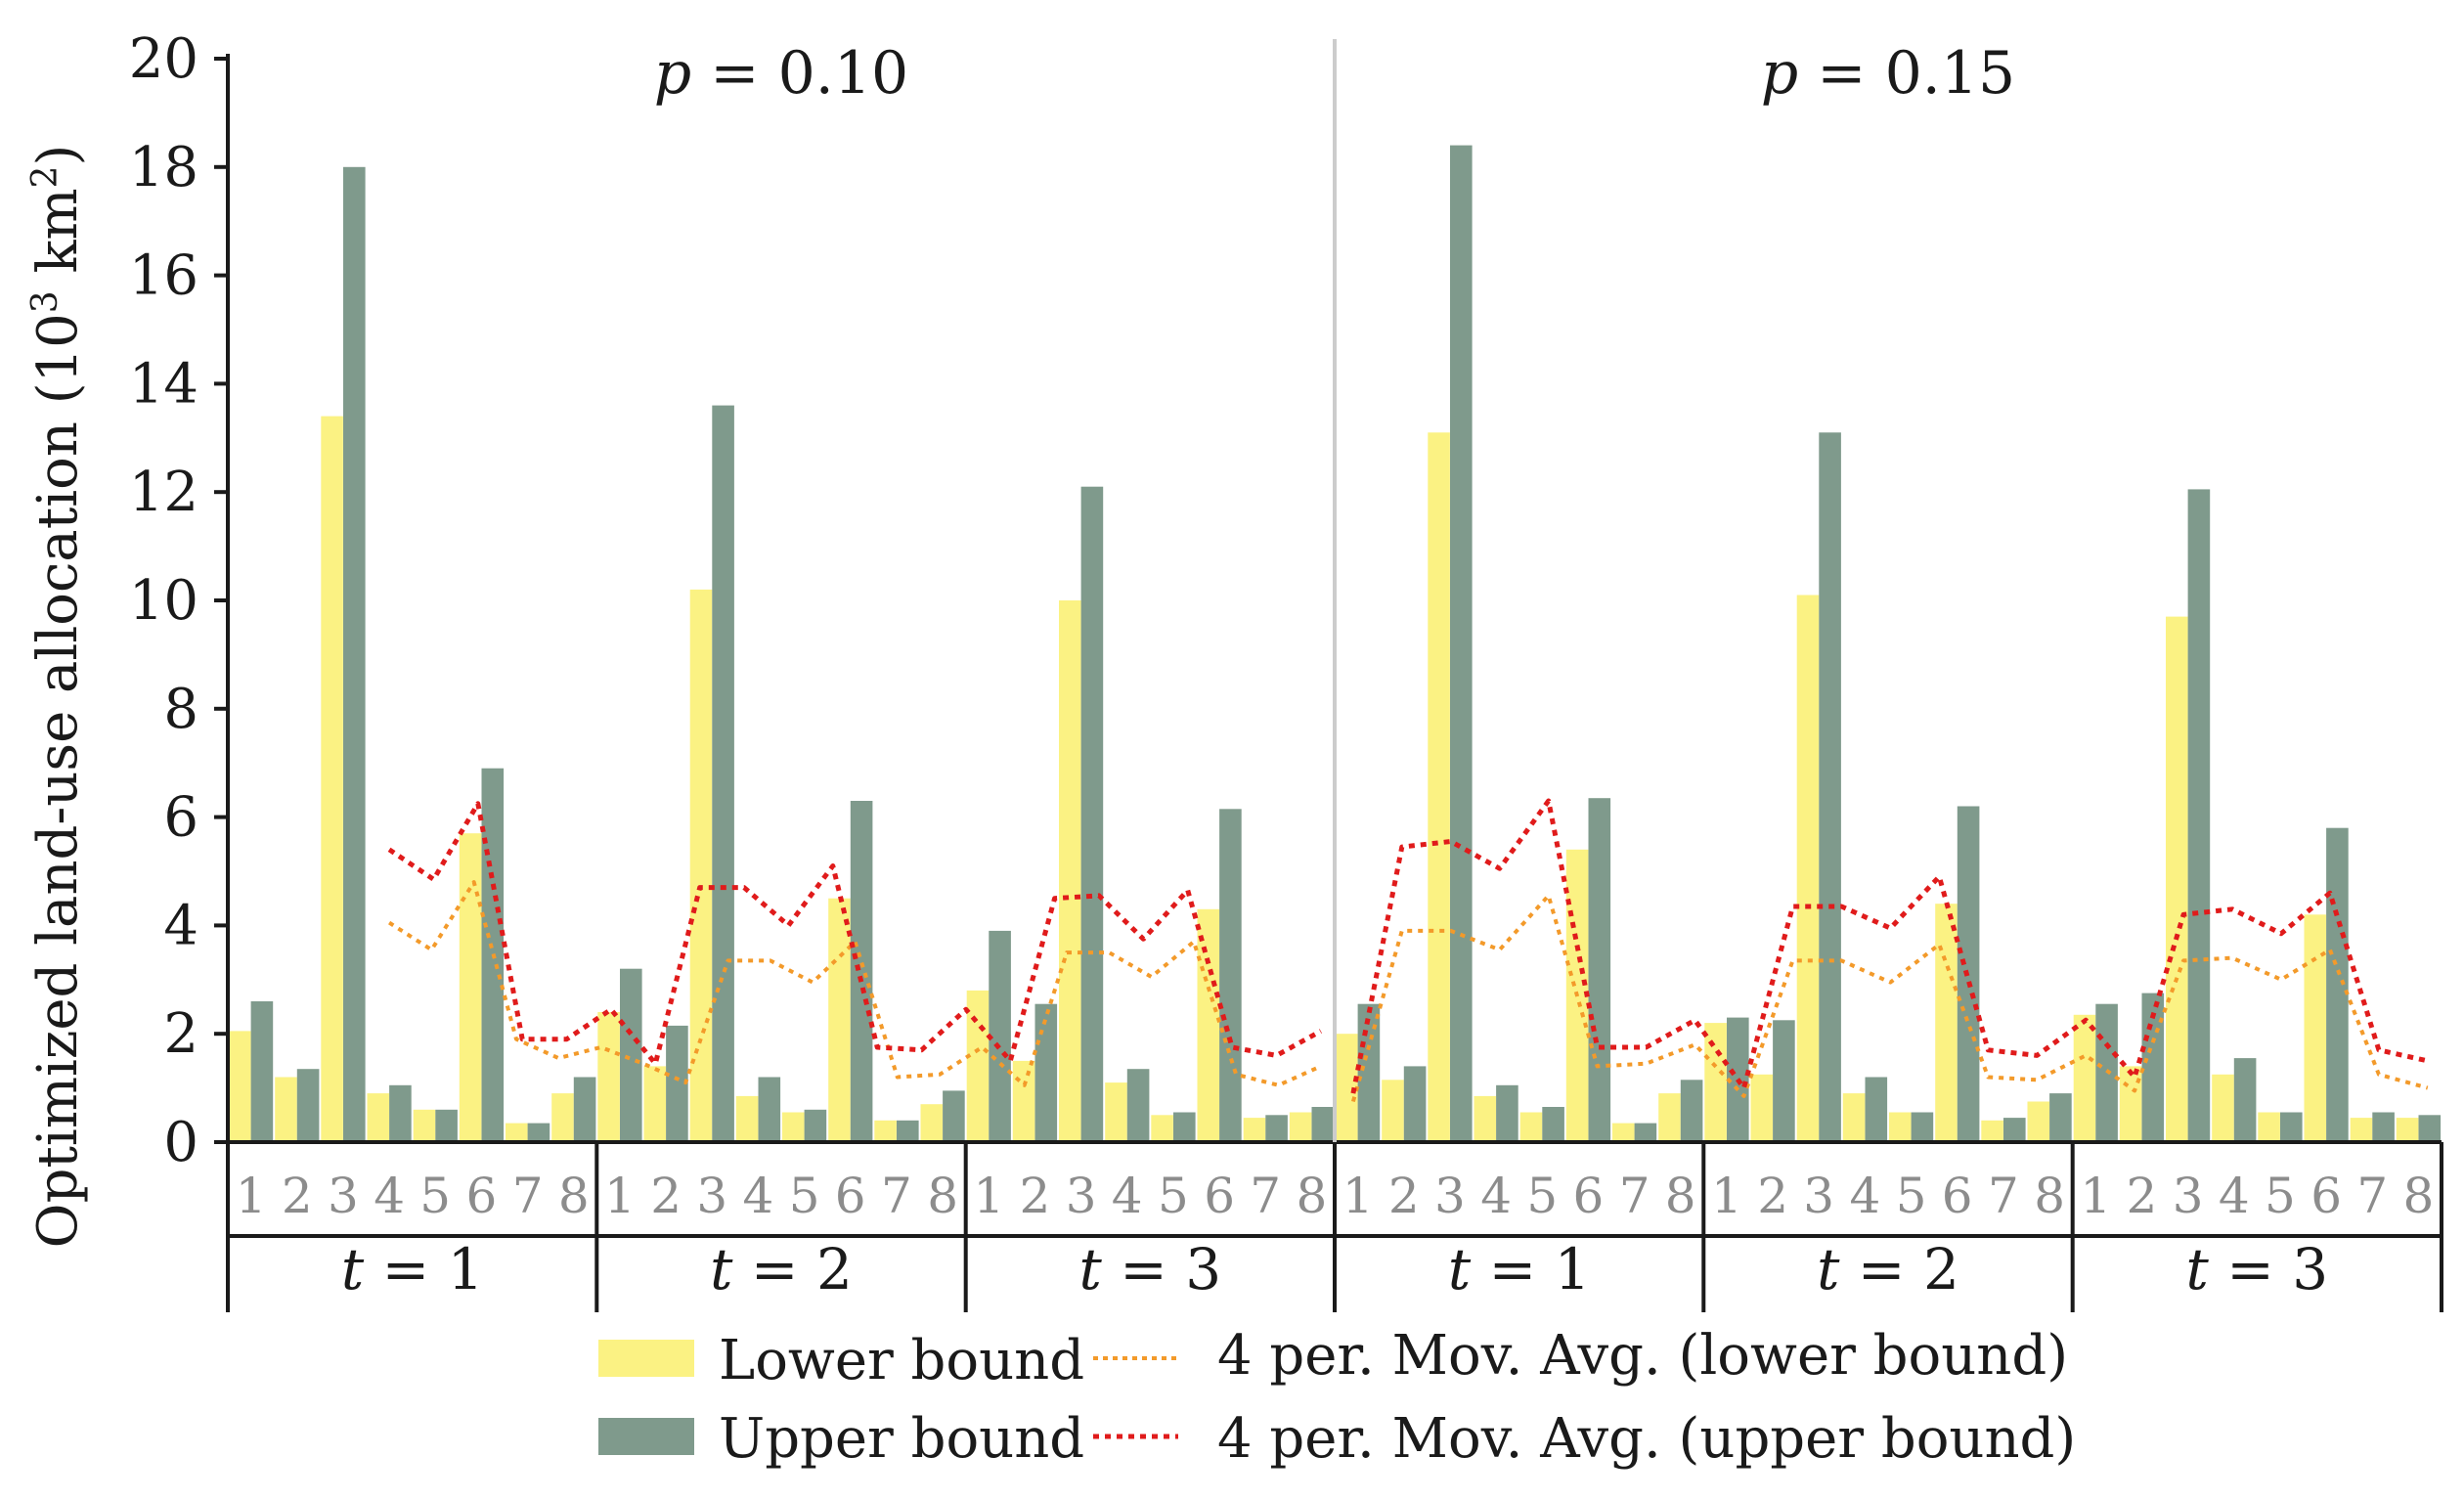  I want to click on period-label-p1-t2: t = 2, so click(781, 1269).